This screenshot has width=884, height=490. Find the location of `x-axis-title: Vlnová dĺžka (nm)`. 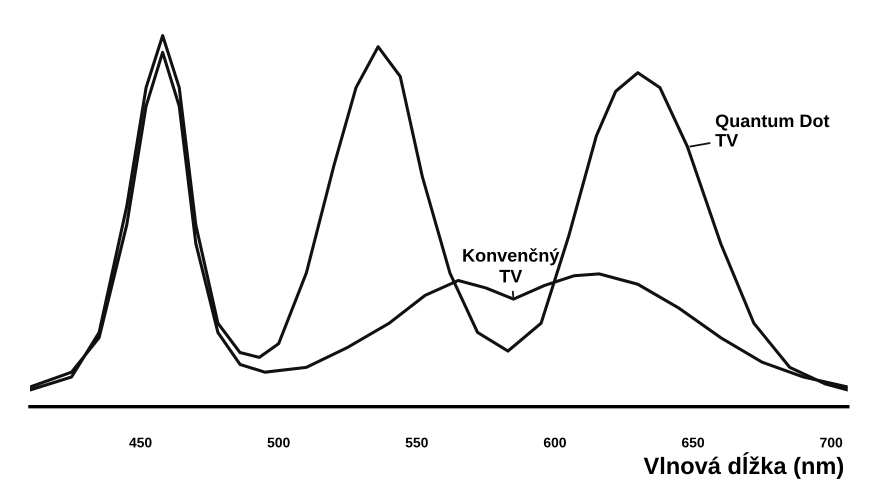

x-axis-title: Vlnová dĺžka (nm) is located at coordinates (744, 465).